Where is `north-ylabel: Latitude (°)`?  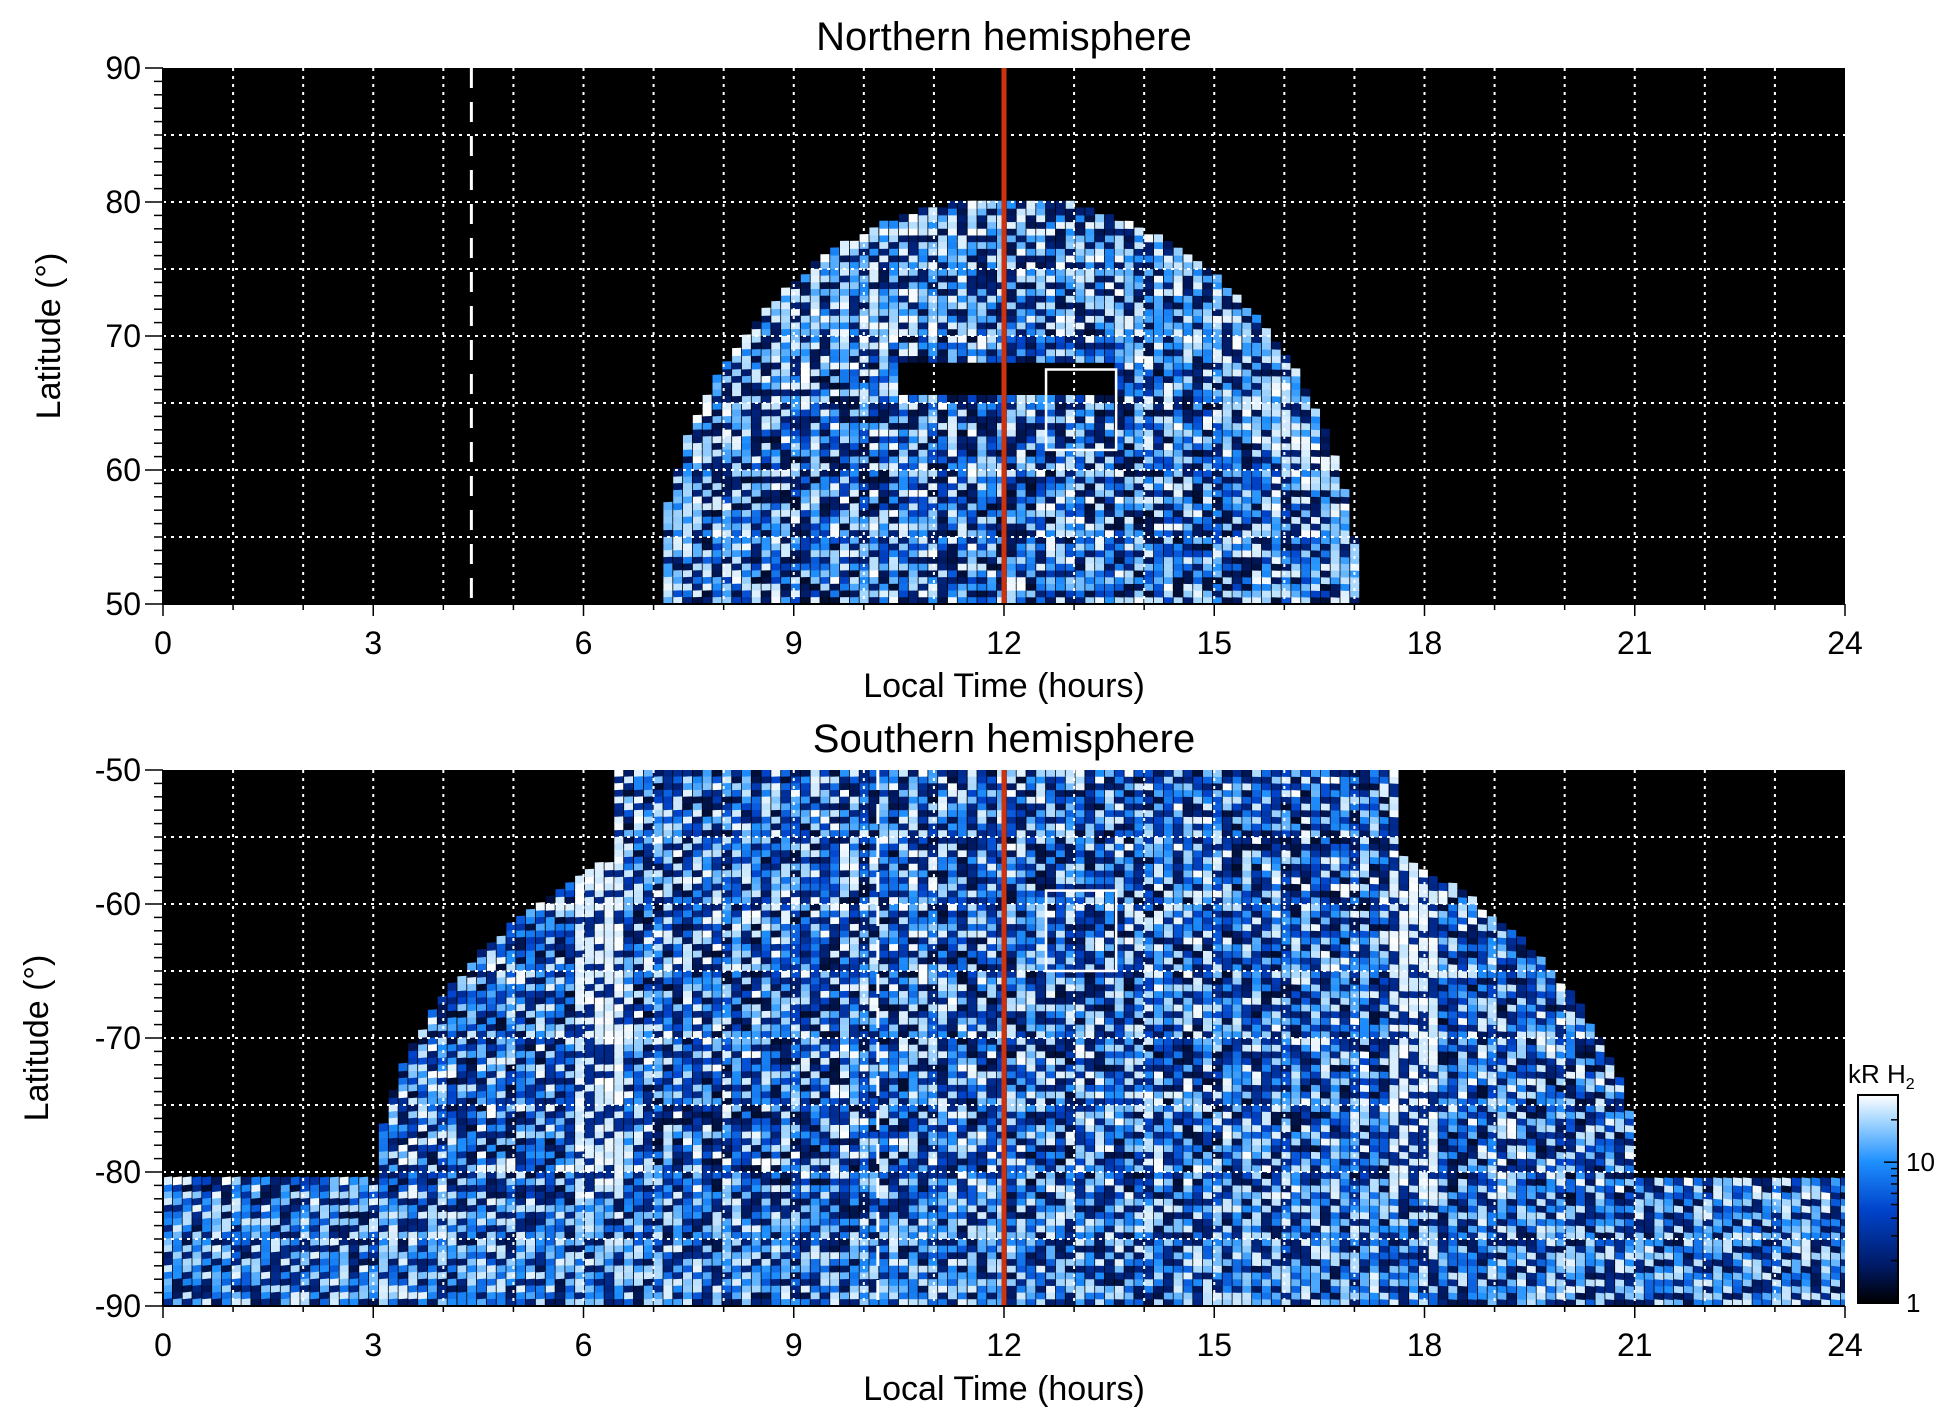 north-ylabel: Latitude (°) is located at coordinates (49, 336).